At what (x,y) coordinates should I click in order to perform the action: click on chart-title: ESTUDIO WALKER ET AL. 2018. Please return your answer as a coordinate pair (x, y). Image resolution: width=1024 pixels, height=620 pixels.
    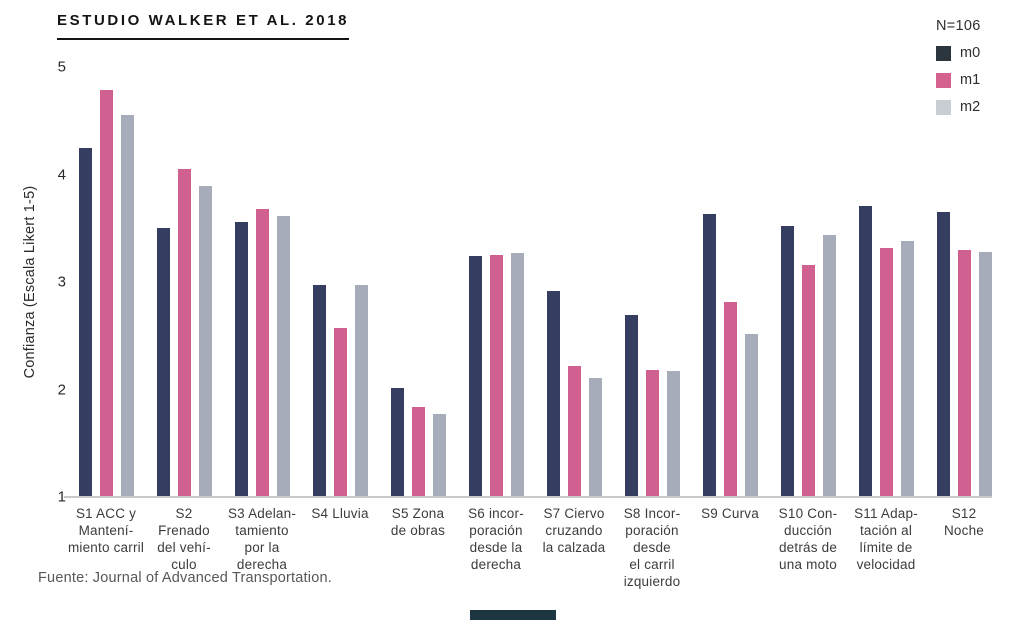
    Looking at the image, I should click on (203, 26).